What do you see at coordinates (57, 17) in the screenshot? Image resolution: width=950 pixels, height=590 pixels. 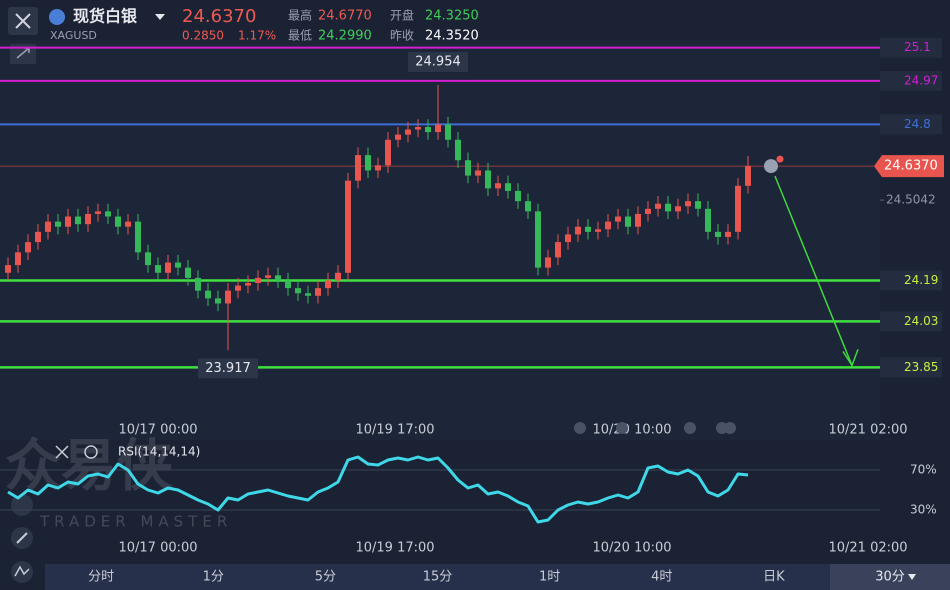 I see `logo` at bounding box center [57, 17].